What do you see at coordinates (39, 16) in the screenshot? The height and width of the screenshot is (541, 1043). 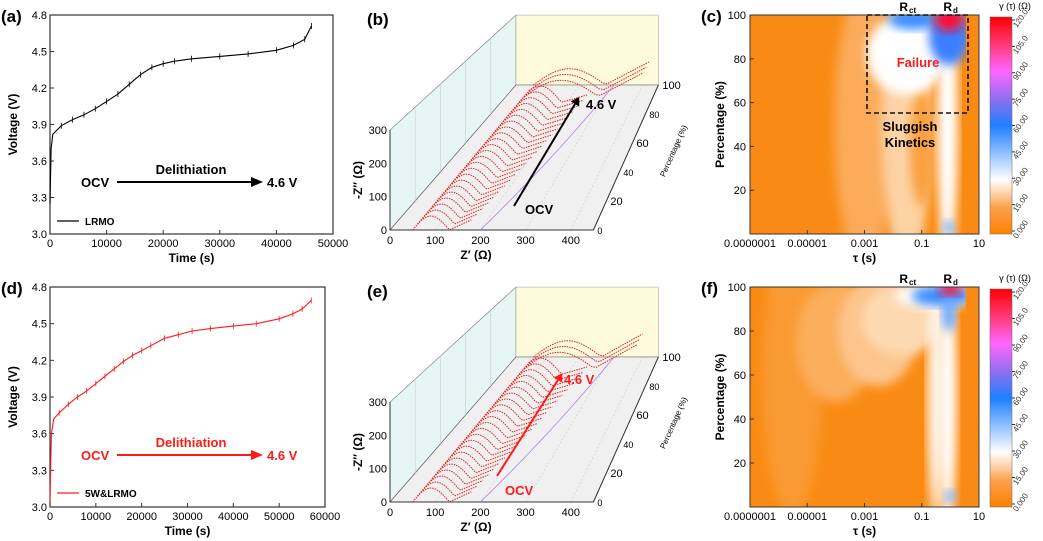 I see `y-tick-label: 4.8` at bounding box center [39, 16].